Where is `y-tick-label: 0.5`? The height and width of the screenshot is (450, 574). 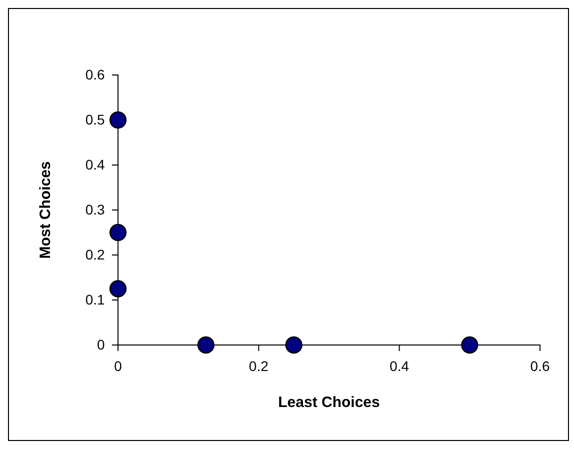
y-tick-label: 0.5 is located at coordinates (95, 119).